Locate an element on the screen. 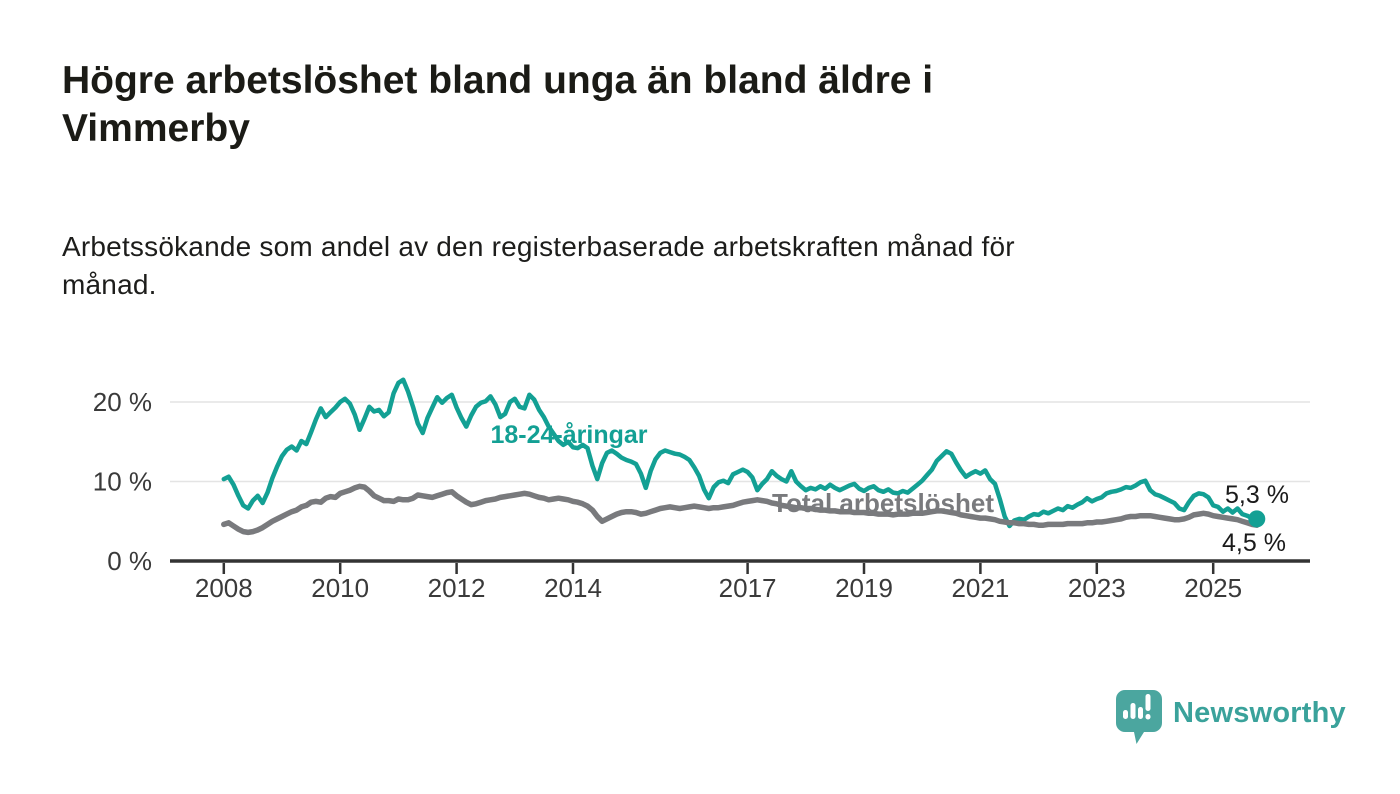 This screenshot has height=794, width=1400. series-label-total: Total arbetslöshet is located at coordinates (883, 503).